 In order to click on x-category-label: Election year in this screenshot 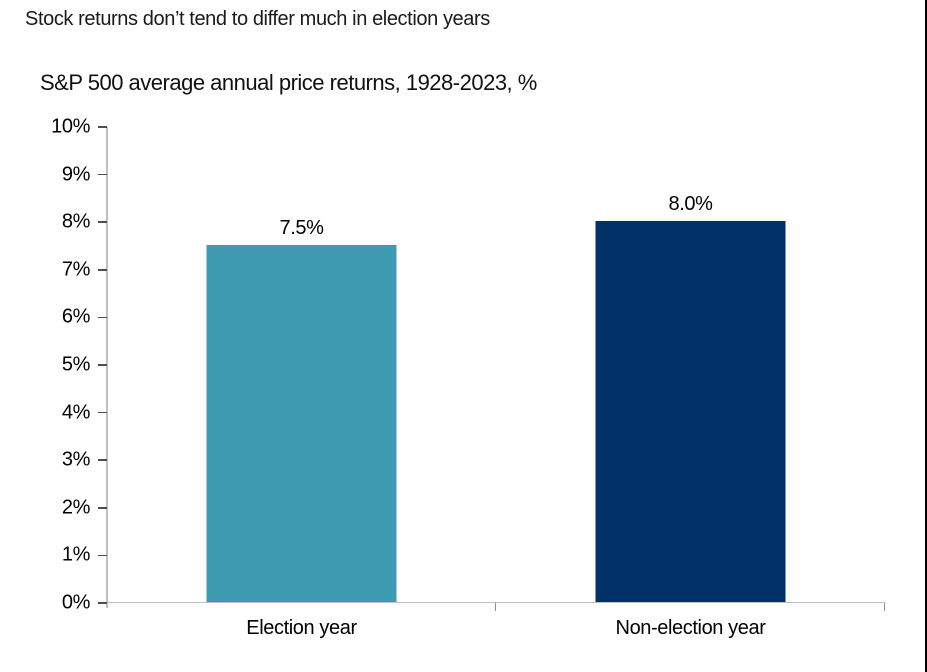, I will do `click(301, 628)`.